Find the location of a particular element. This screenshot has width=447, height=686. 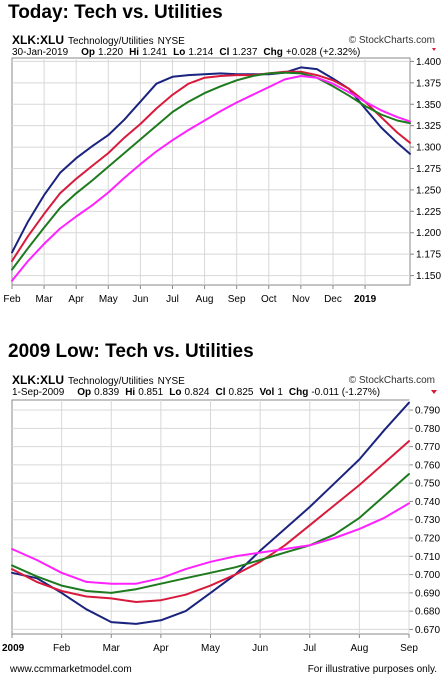

y-tick-label: 0.670 is located at coordinates (427, 630).